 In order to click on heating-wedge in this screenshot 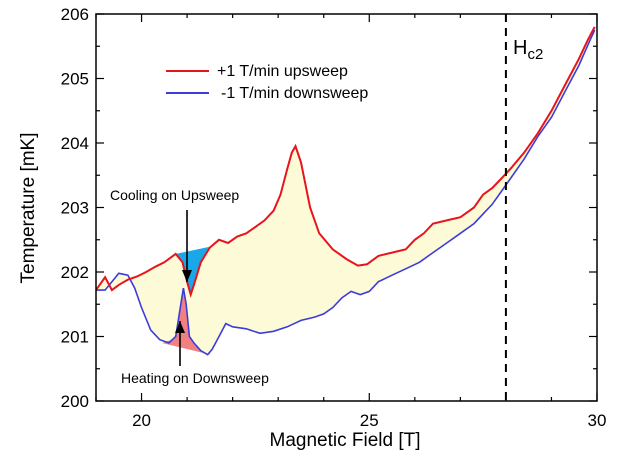, I will do `click(186, 321)`.